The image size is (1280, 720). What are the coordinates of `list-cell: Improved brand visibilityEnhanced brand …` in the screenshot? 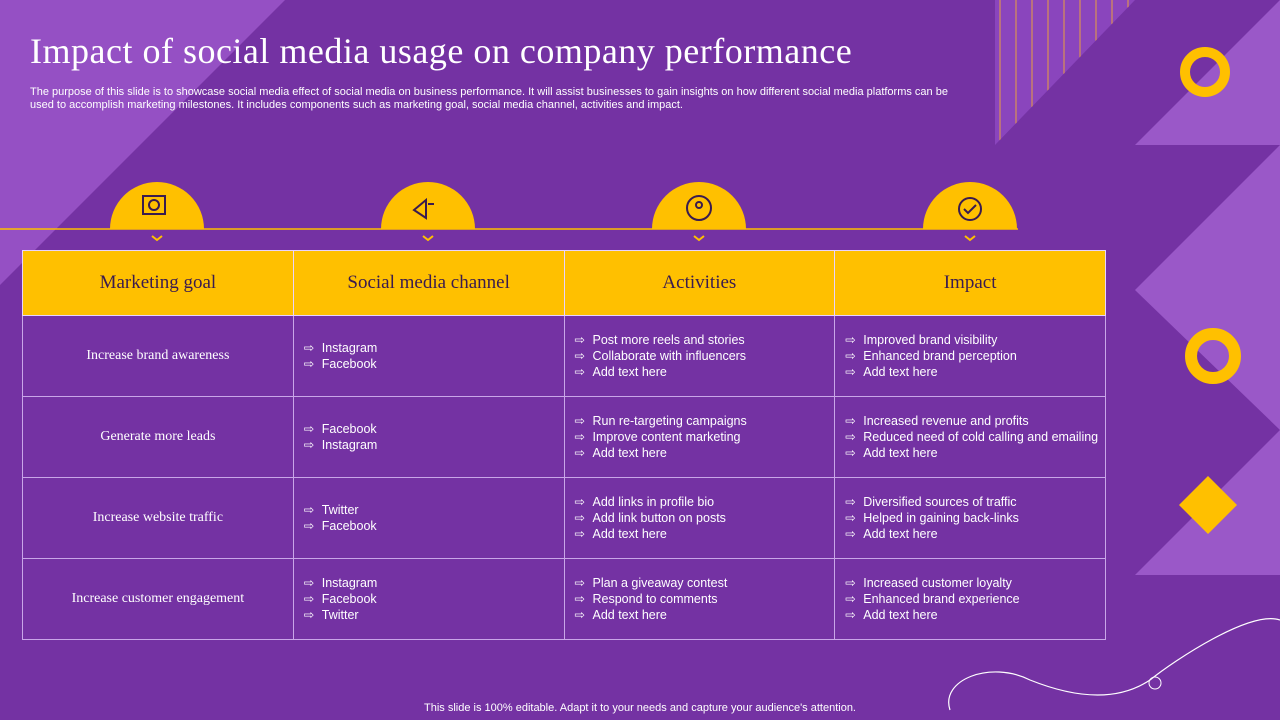 It's located at (970, 356).